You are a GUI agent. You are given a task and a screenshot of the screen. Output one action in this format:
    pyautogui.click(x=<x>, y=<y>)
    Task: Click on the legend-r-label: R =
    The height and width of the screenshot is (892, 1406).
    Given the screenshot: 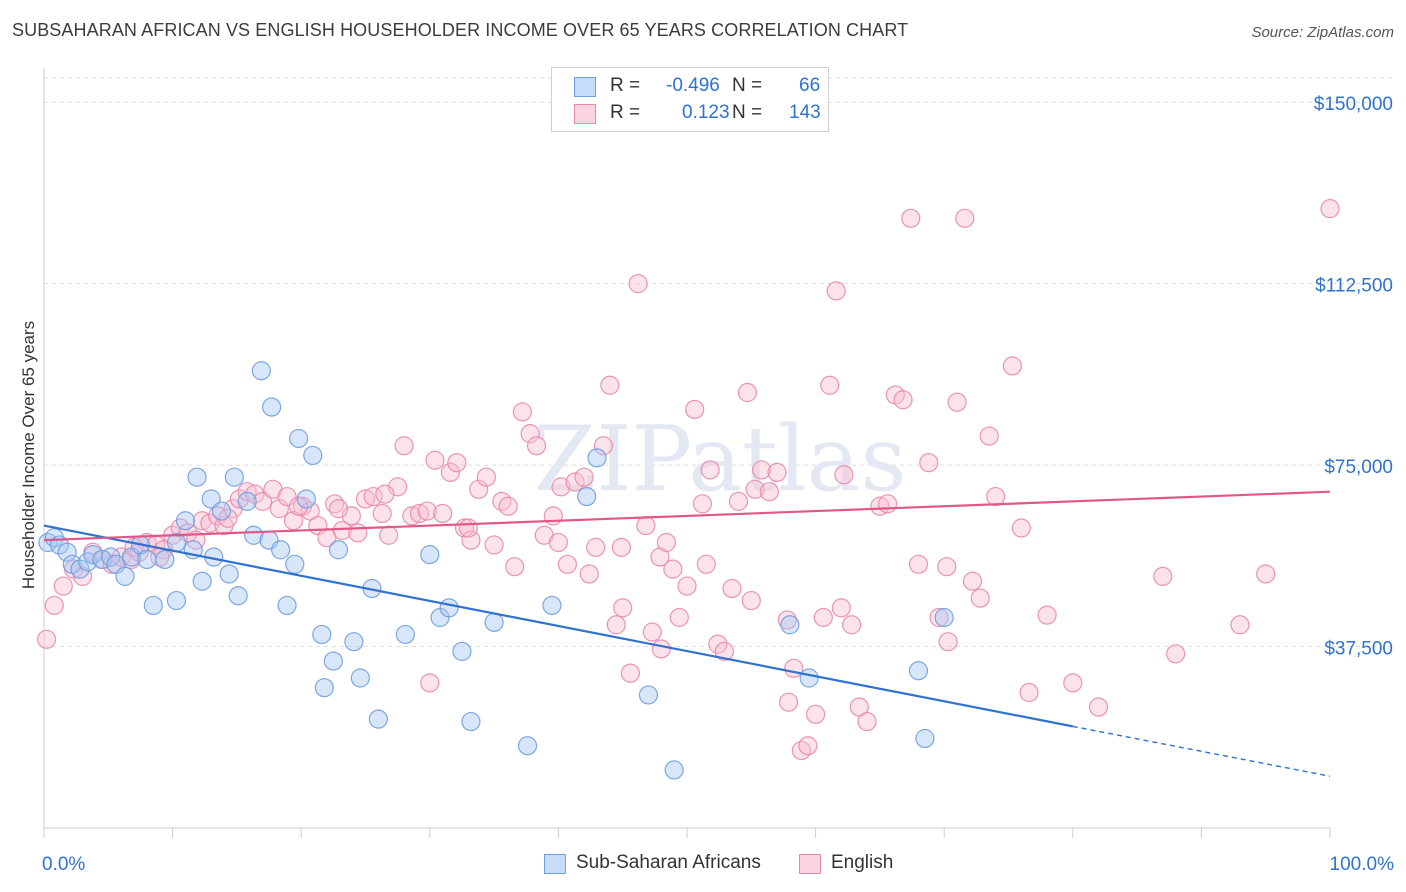 What is the action you would take?
    pyautogui.click(x=625, y=112)
    